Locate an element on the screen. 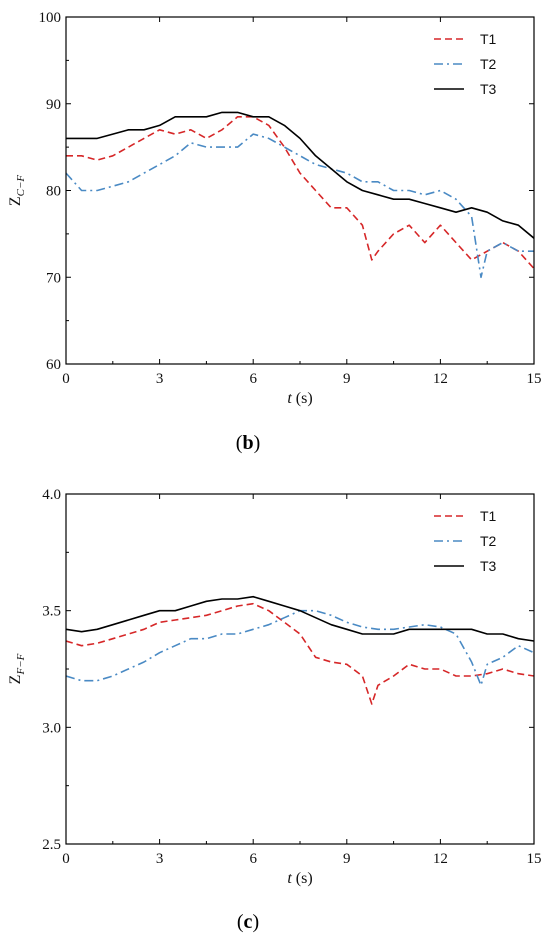  panel-label: (c) is located at coordinates (248, 922).